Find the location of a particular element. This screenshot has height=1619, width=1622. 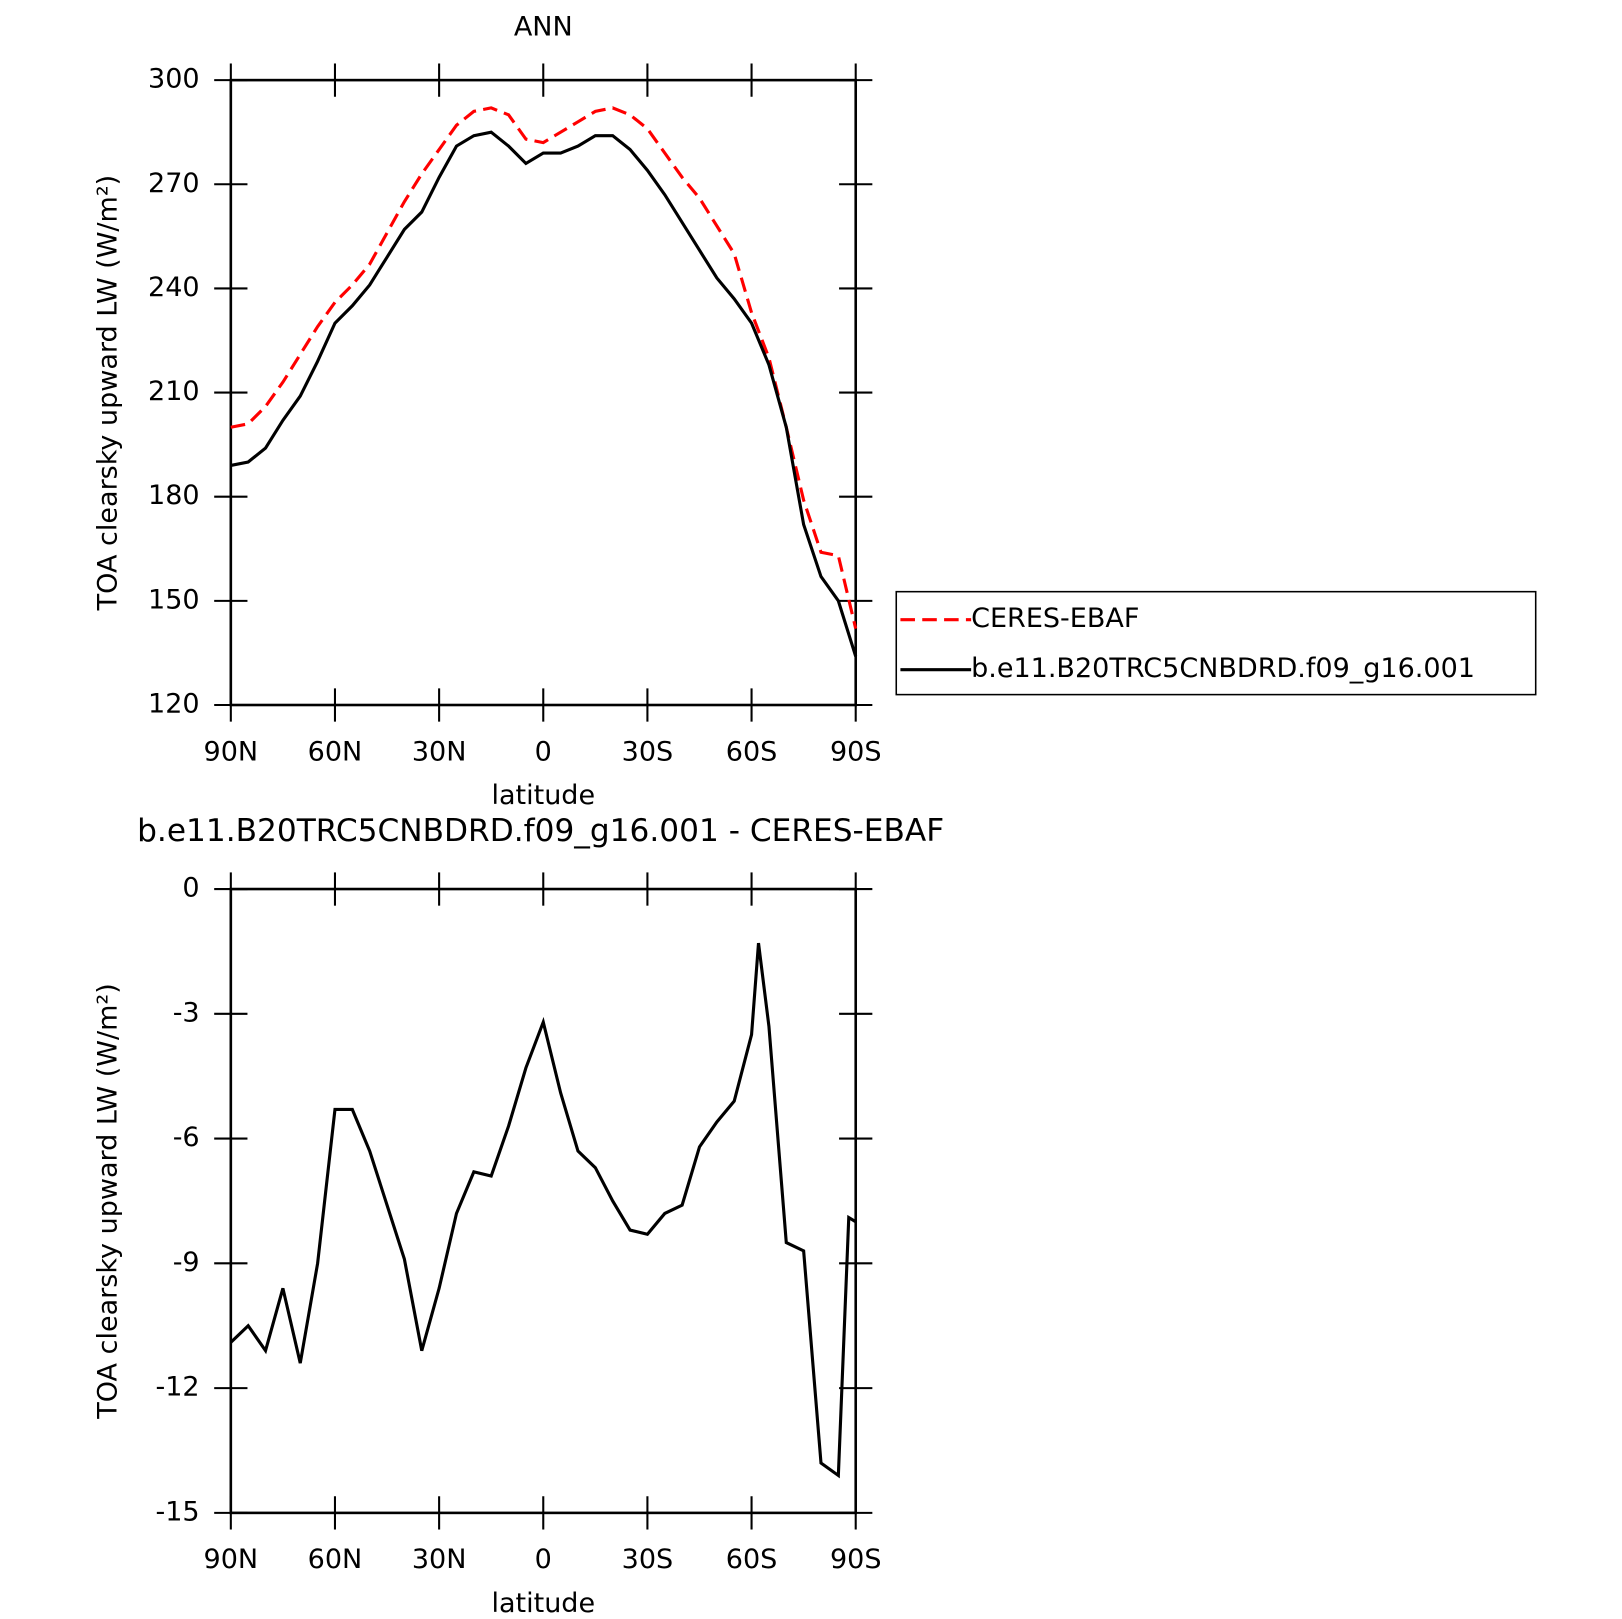

y-tick-label: 180 is located at coordinates (174, 495).